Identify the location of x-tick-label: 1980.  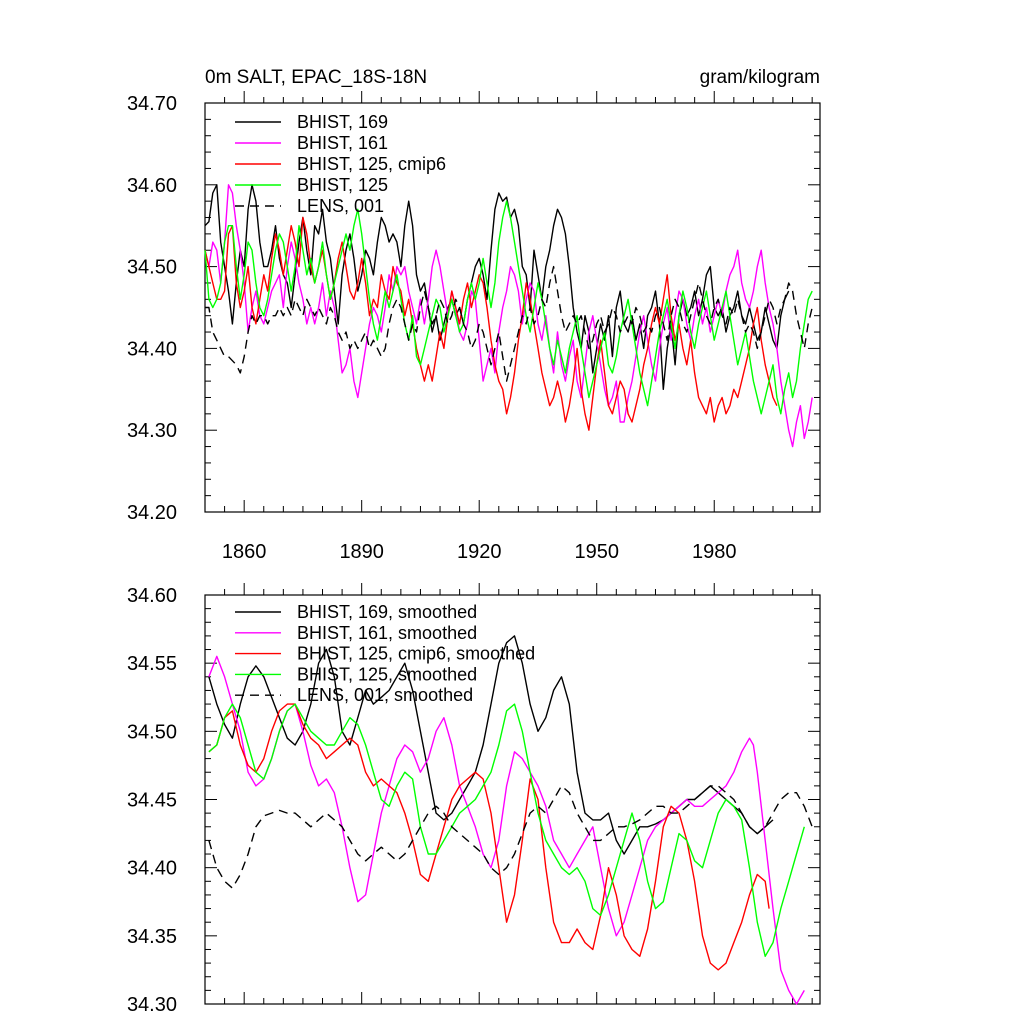
(714, 552).